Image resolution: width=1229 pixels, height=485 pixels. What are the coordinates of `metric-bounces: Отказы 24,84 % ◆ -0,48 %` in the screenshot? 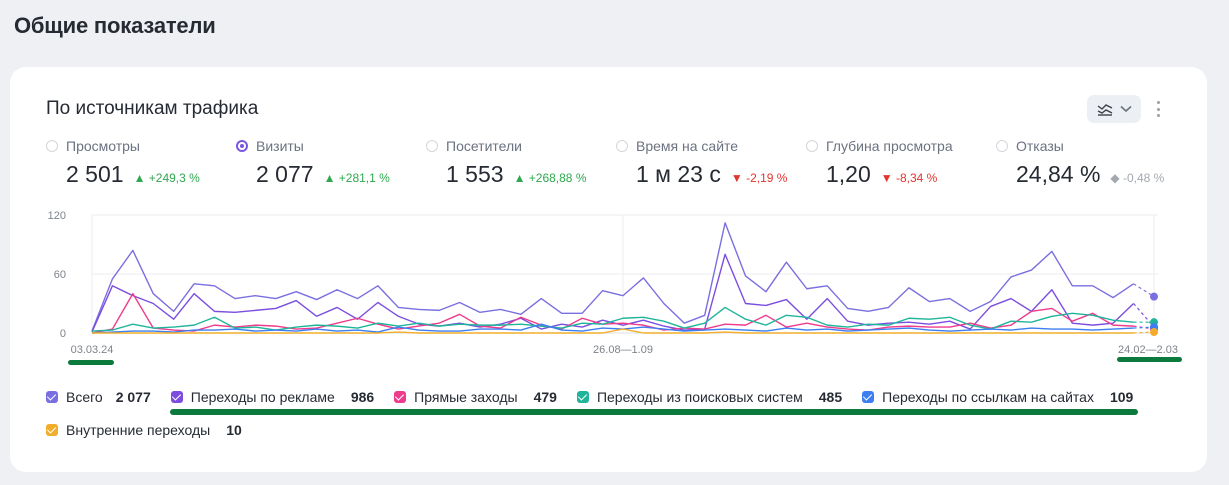 It's located at (1080, 162).